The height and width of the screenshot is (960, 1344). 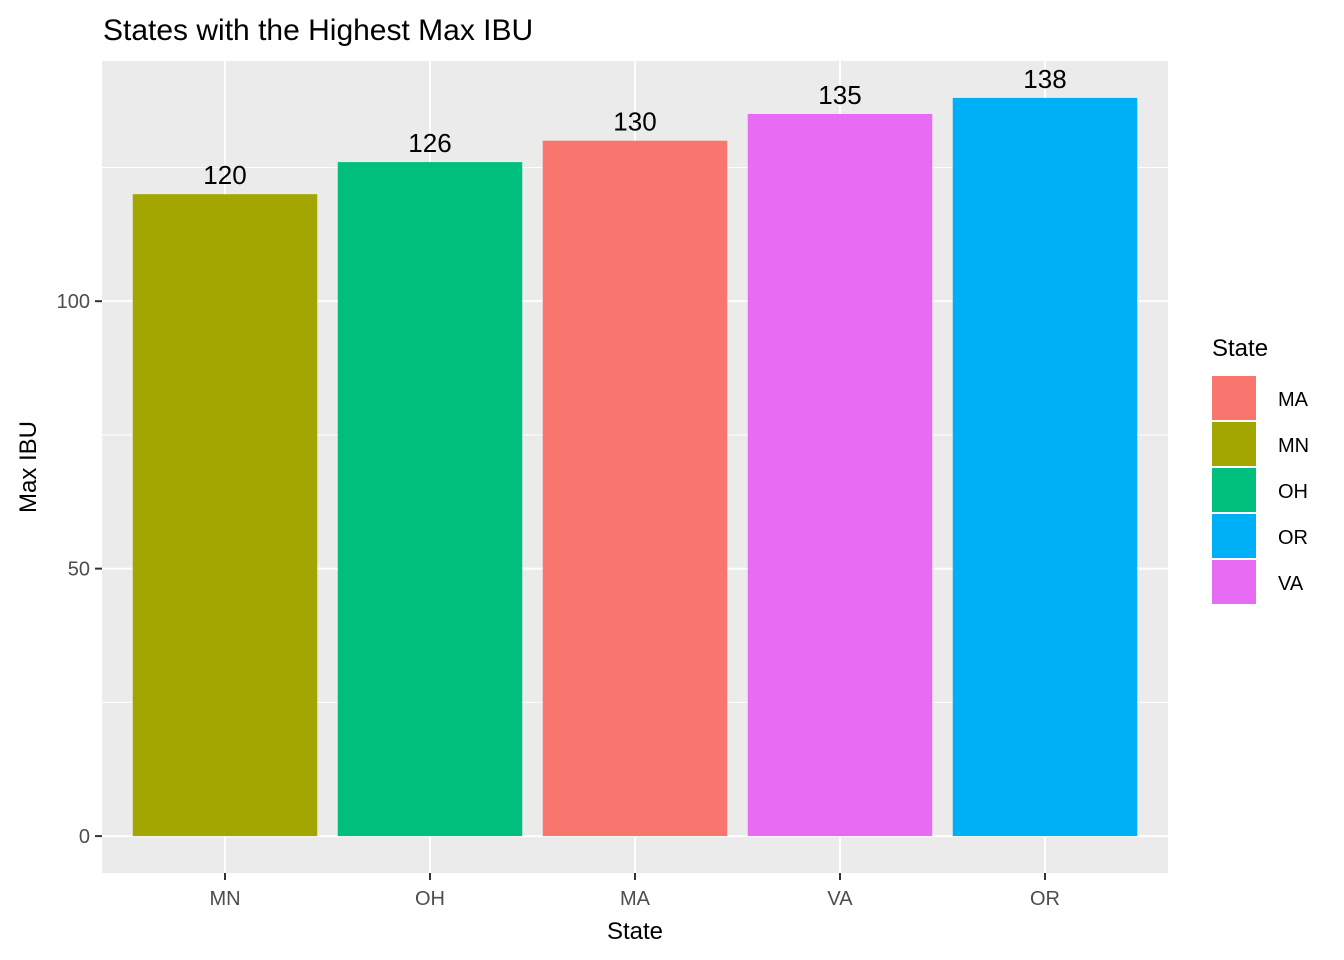 What do you see at coordinates (1044, 79) in the screenshot?
I see `data-label-or: 138` at bounding box center [1044, 79].